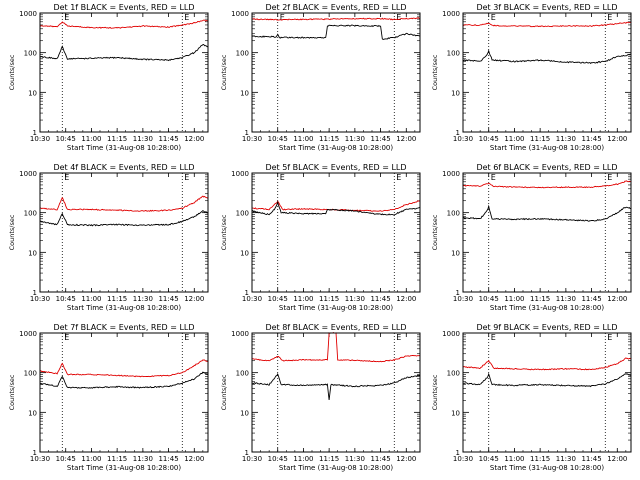  What do you see at coordinates (123, 327) in the screenshot?
I see `chart-title: Det 7f BLACK = Events, RED = LLD` at bounding box center [123, 327].